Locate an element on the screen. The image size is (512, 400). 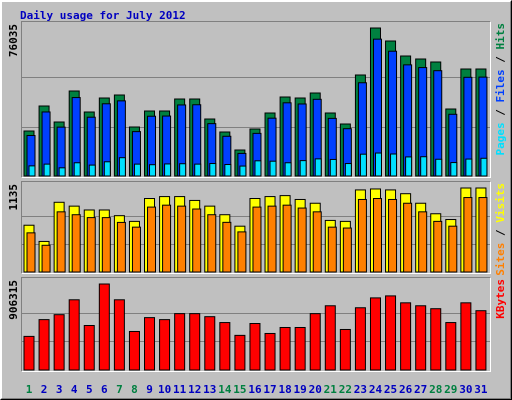
x-tick-label: 17 is located at coordinates (269, 389).